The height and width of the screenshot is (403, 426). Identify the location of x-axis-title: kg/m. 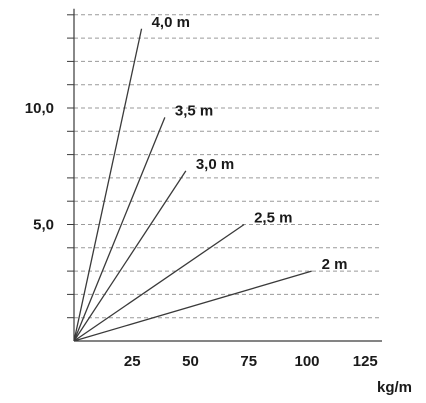
(394, 387).